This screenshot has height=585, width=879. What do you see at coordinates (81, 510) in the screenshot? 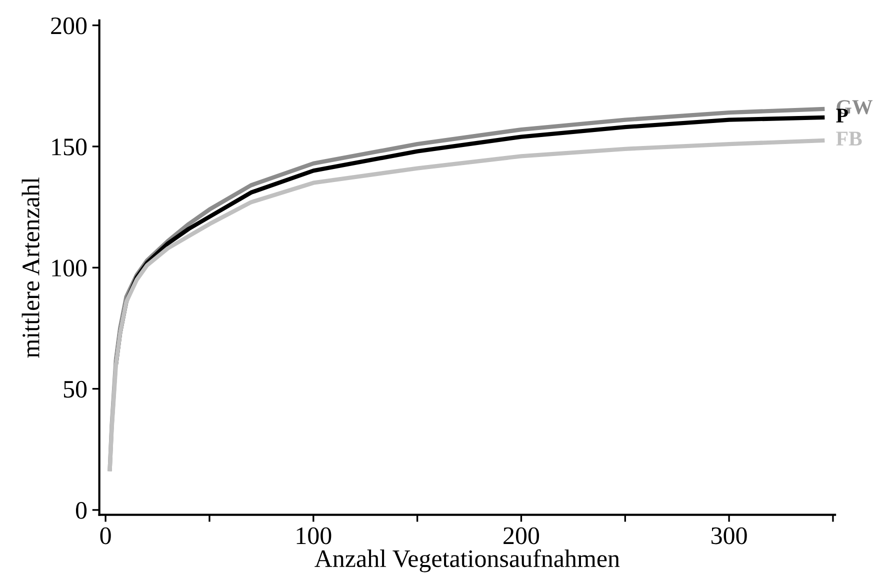
I see `y-tick-label: 0` at bounding box center [81, 510].